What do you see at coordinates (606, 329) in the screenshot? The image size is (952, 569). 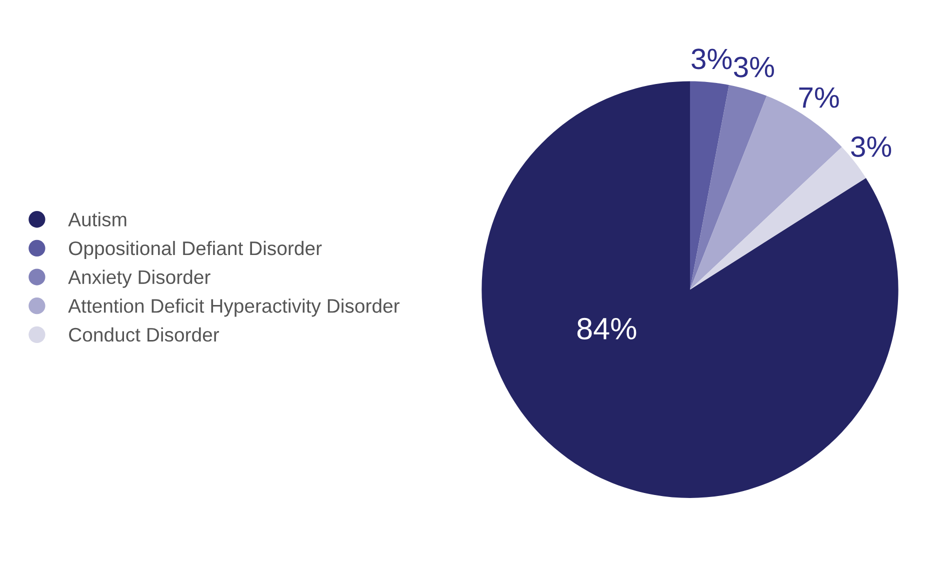 I see `data-label: 84%` at bounding box center [606, 329].